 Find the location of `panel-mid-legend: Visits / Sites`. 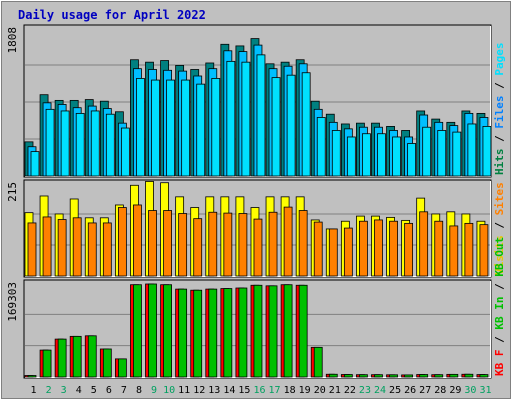

panel-mid-legend: Visits / Sites is located at coordinates (499, 228).